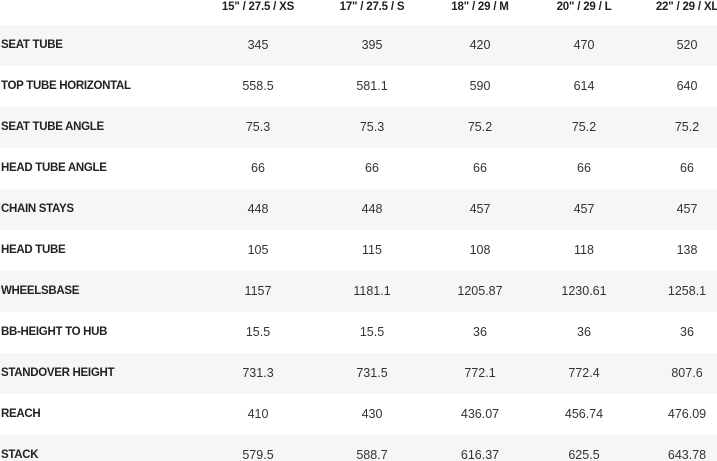 The image size is (717, 461). What do you see at coordinates (40, 291) in the screenshot?
I see `row-label: WHEELSBASE` at bounding box center [40, 291].